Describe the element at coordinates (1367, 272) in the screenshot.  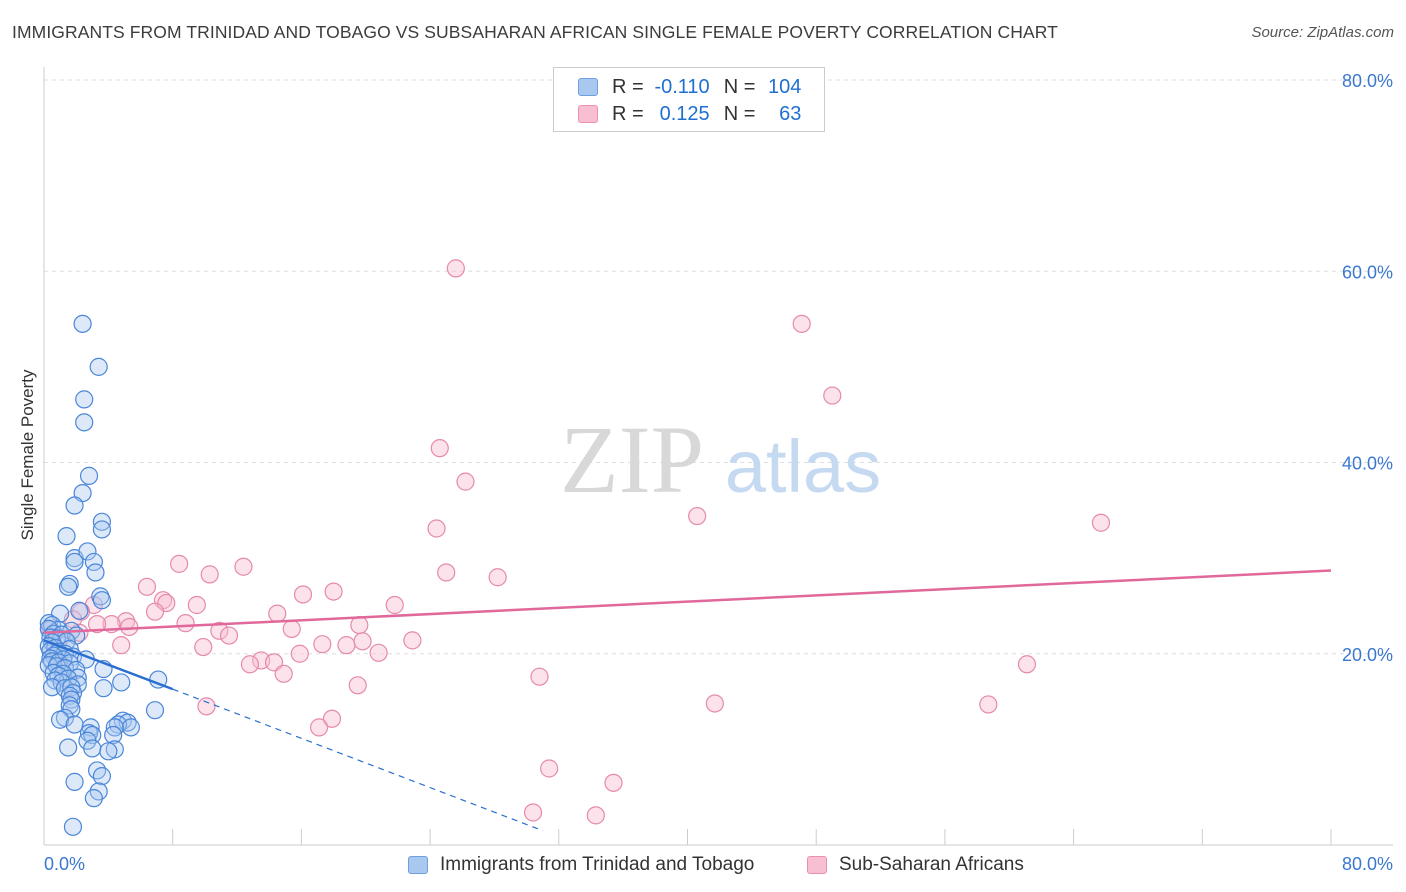
I see `y-tick-label: 60.0%` at that location.